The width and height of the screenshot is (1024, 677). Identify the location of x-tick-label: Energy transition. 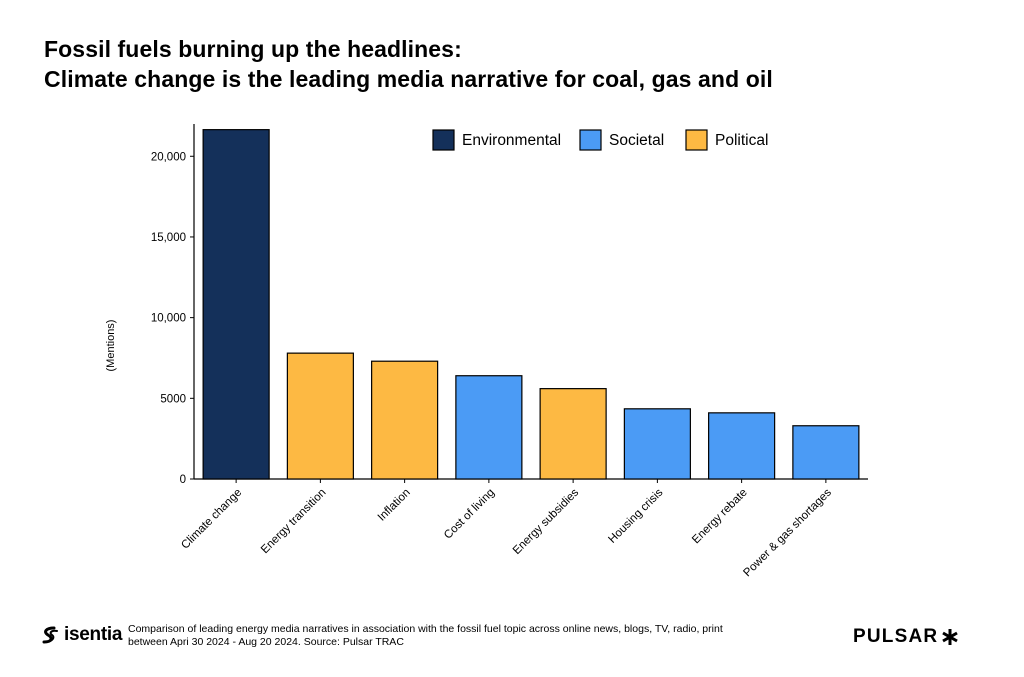
(294, 522).